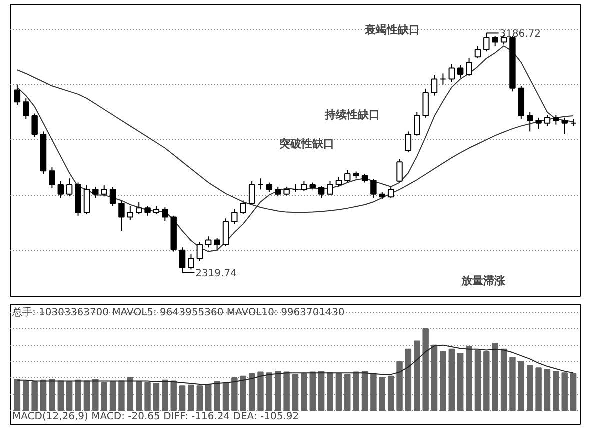 This screenshot has height=444, width=602. What do you see at coordinates (521, 34) in the screenshot?
I see `annotation: 3186.72` at bounding box center [521, 34].